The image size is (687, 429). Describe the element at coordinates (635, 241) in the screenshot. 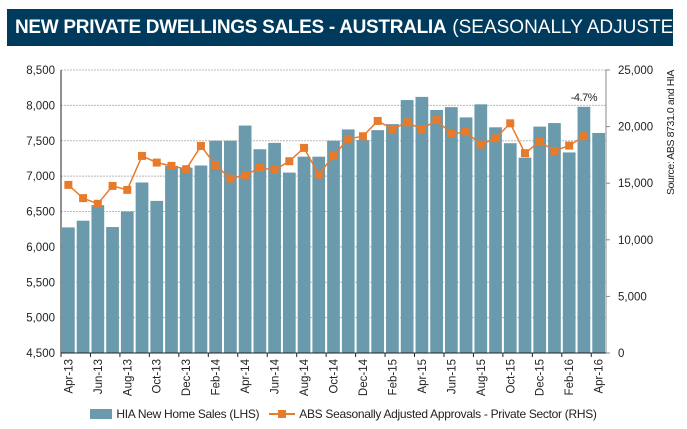

I see `right-axis-tick-label: 10,000` at that location.